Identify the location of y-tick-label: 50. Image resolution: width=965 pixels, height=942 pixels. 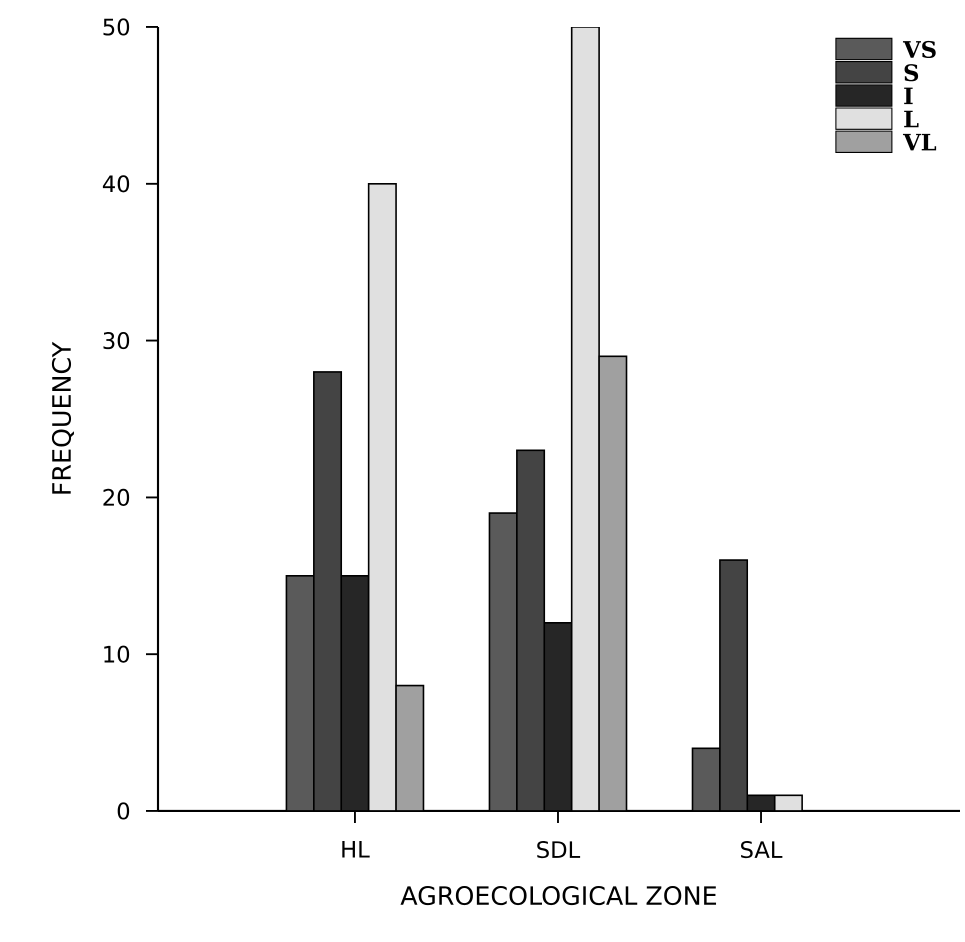
(117, 27).